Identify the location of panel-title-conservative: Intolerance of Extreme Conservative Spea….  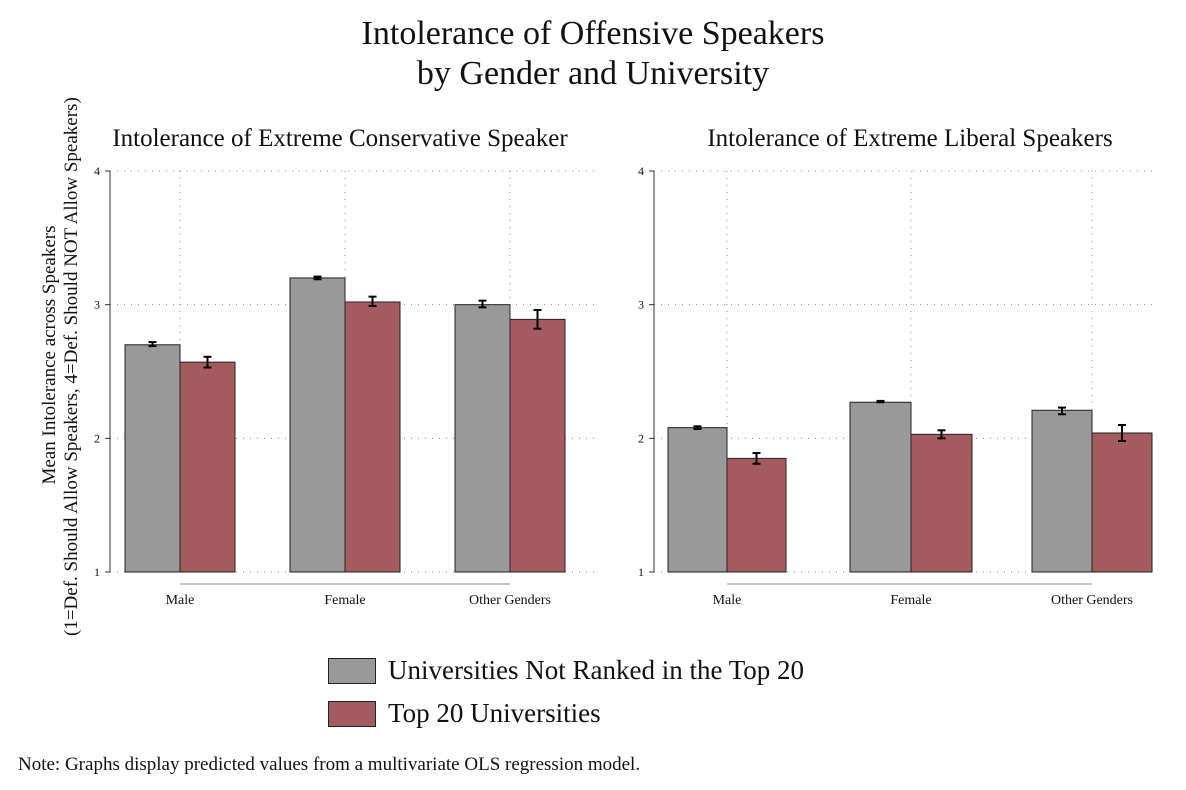
(340, 138).